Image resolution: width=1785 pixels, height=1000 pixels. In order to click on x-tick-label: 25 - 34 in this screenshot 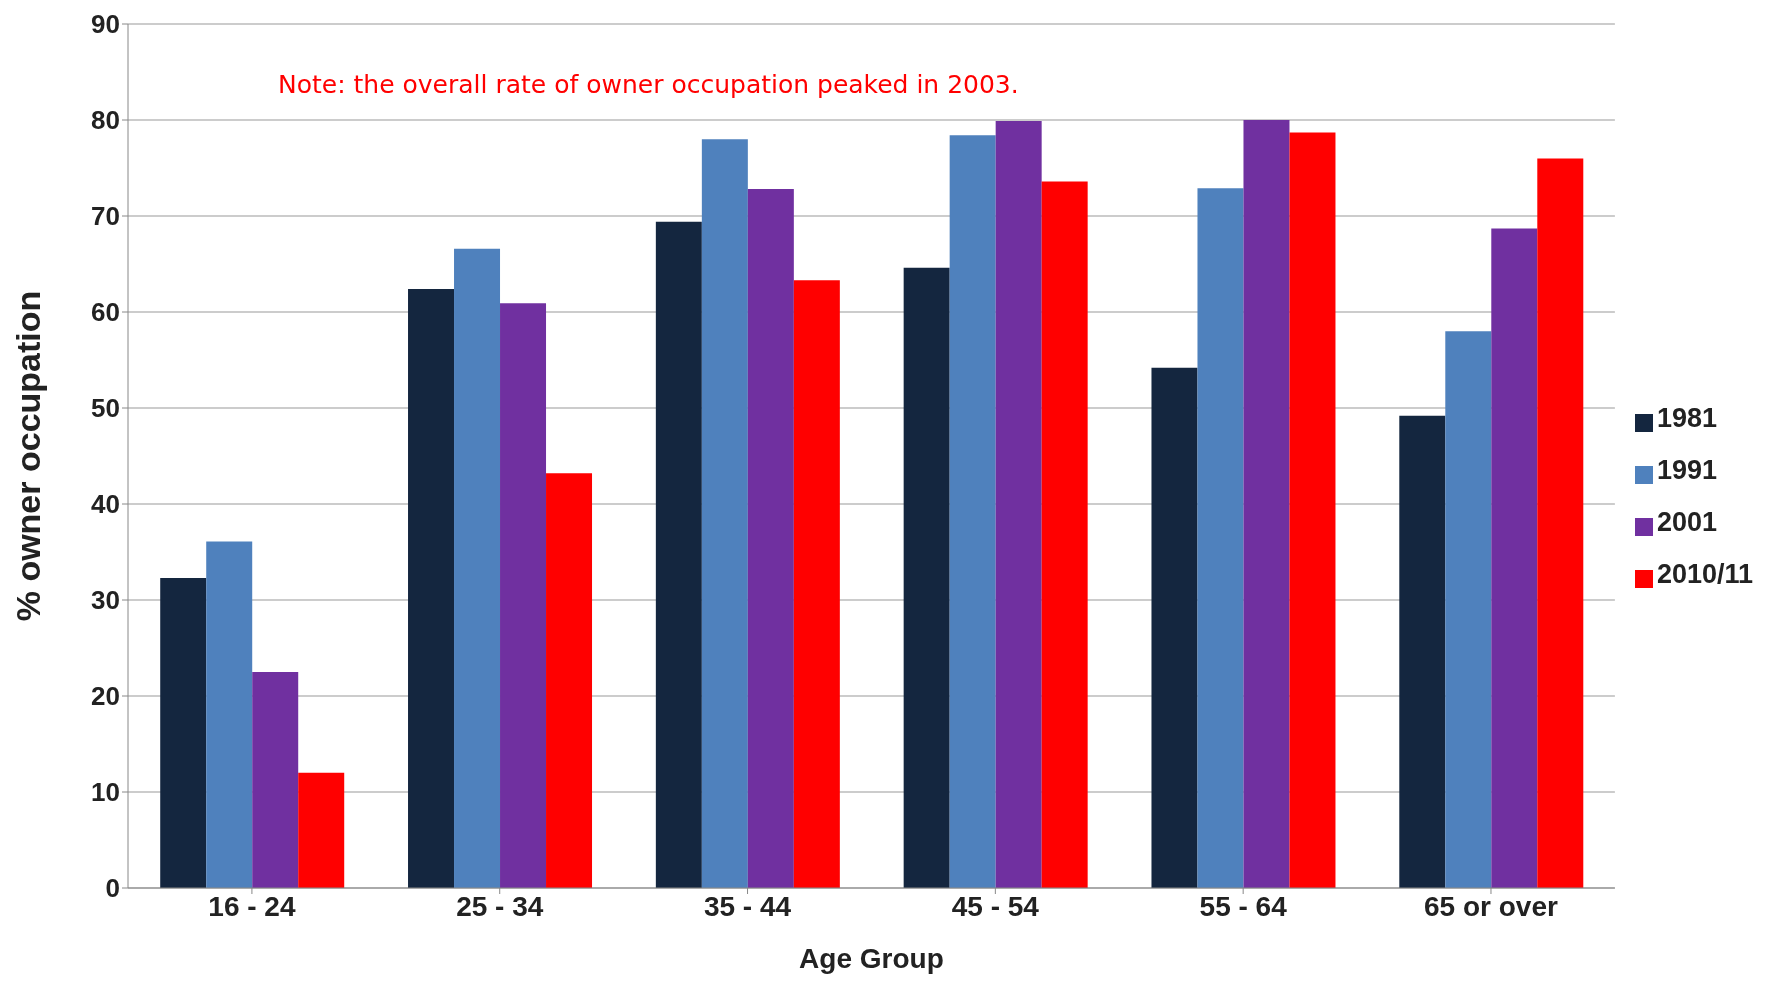, I will do `click(500, 906)`.